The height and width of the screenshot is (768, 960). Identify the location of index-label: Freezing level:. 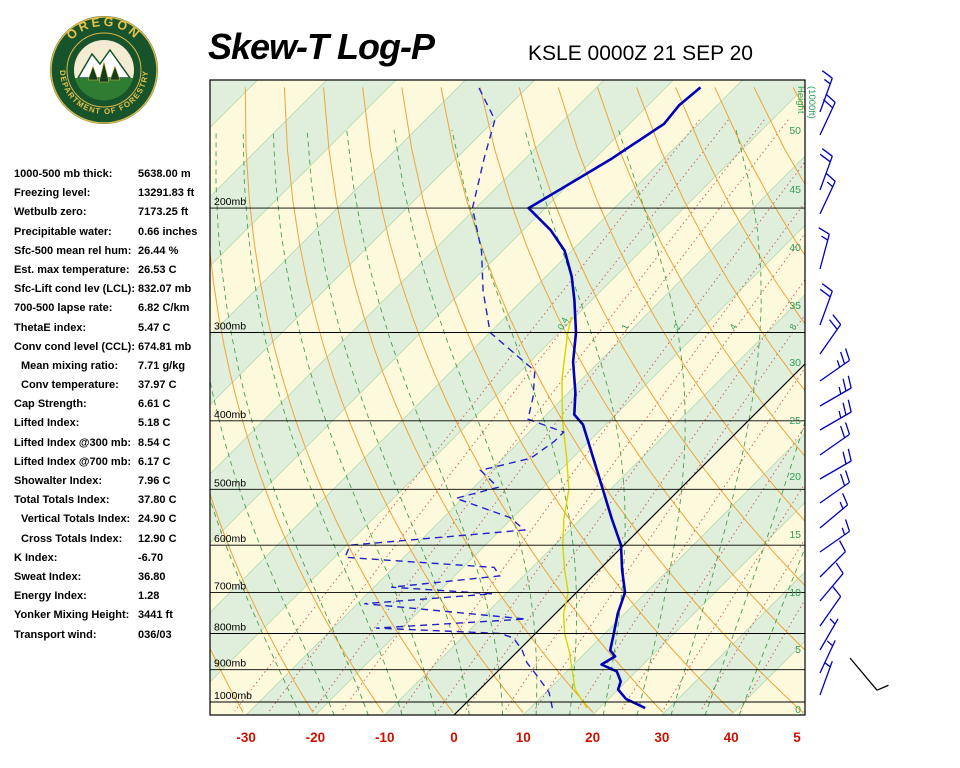
(52, 193).